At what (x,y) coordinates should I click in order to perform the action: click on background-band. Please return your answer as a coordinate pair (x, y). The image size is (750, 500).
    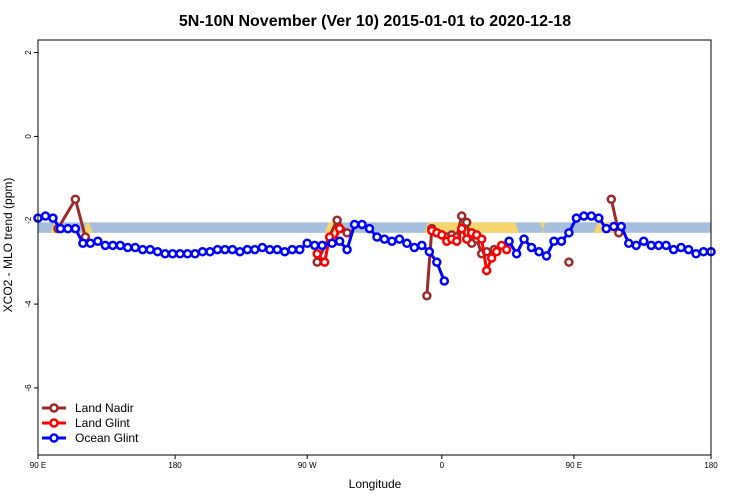
    Looking at the image, I should click on (374, 227).